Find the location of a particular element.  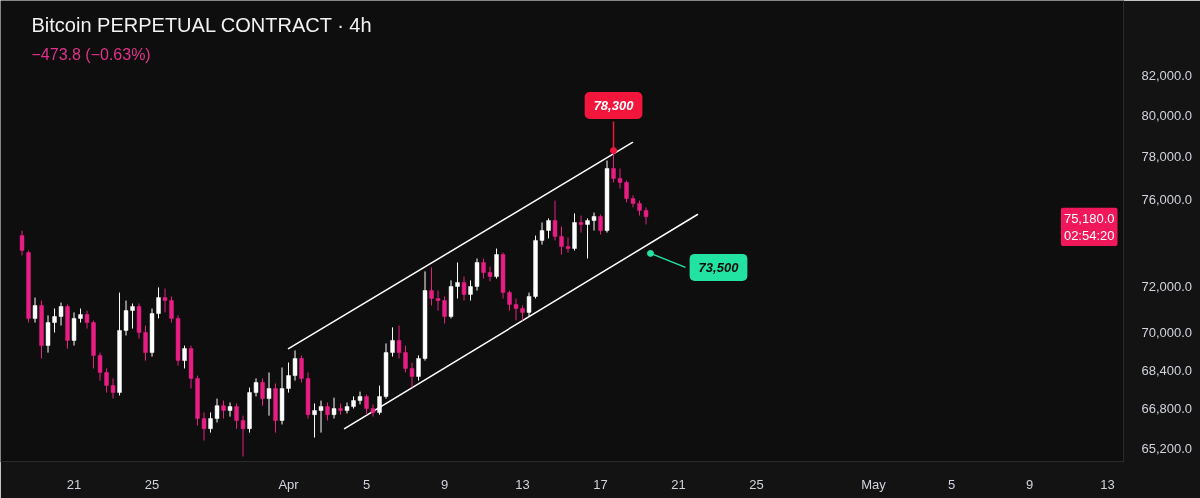

y-tick-label: 78,000.0 is located at coordinates (1167, 157).